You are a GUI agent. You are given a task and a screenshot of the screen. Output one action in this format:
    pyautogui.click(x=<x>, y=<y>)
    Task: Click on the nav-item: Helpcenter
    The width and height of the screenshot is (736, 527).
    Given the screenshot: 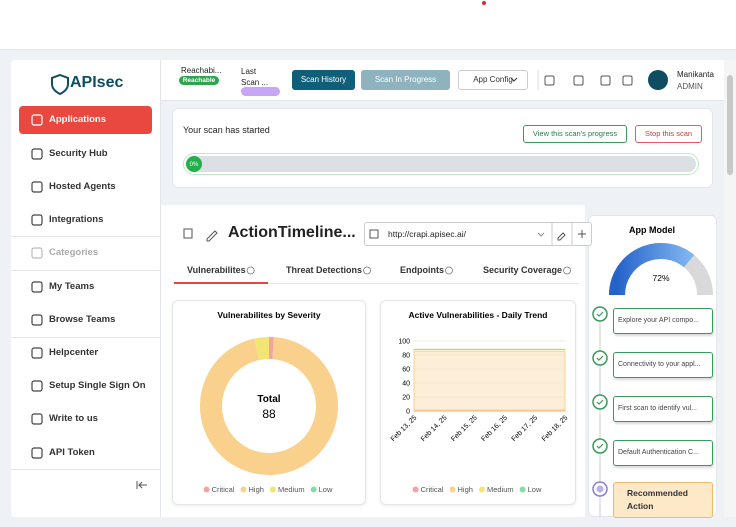 What is the action you would take?
    pyautogui.click(x=74, y=352)
    